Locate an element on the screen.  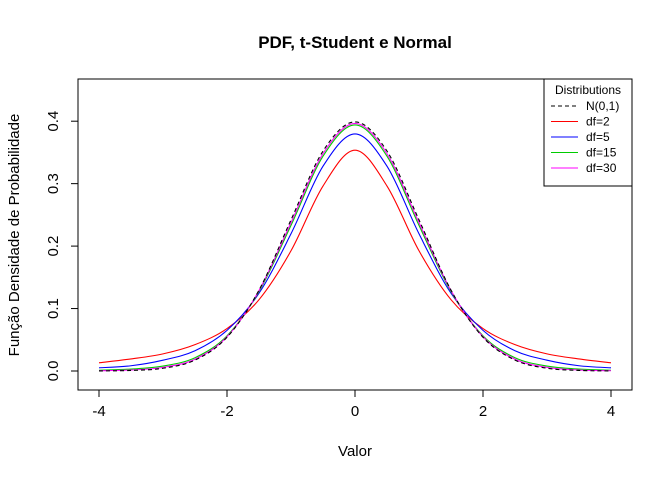
legend-item-label: df=5 is located at coordinates (598, 137).